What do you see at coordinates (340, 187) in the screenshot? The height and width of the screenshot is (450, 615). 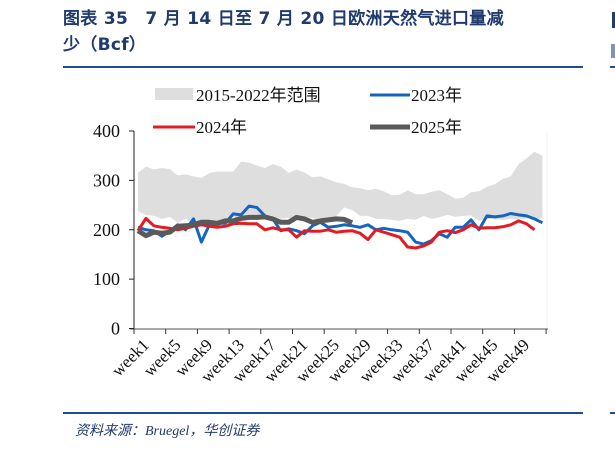 I see `range-band-2015-2022` at bounding box center [340, 187].